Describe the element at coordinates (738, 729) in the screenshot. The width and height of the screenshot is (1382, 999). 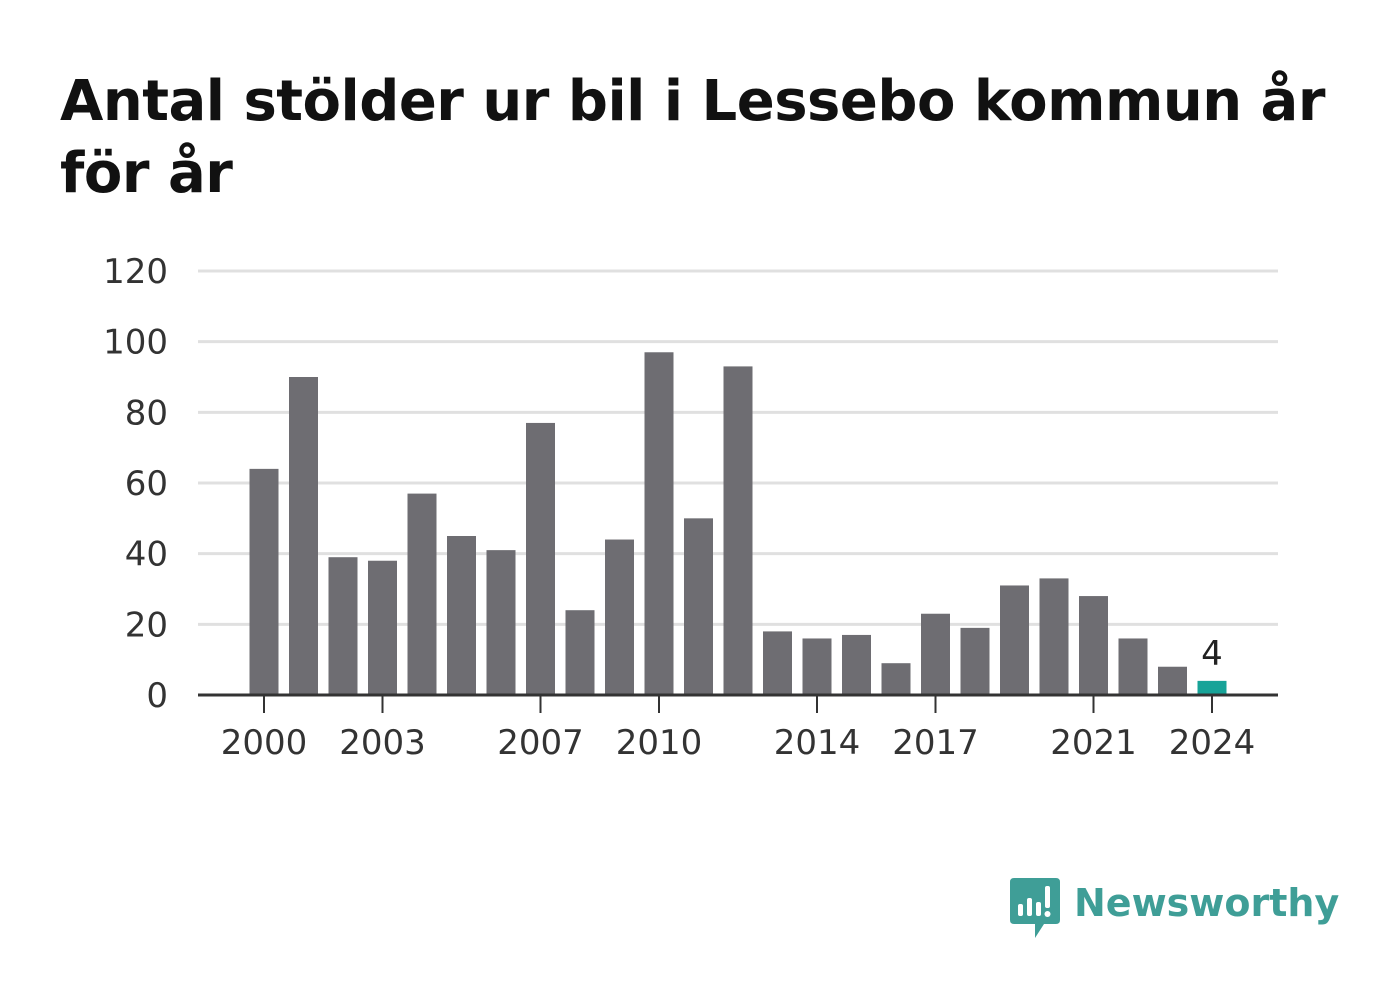
I see `x-axis-ticks: 2000 2003 2007 2010 2014 2017 2021 2024` at that location.